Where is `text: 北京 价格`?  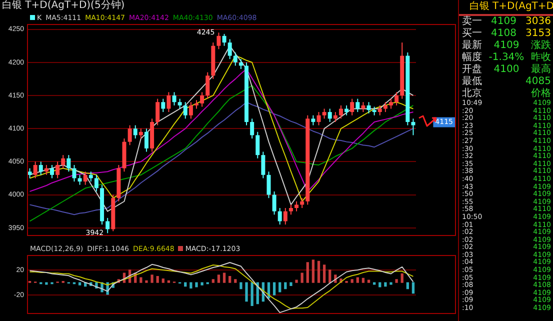 text: 北京 价格 is located at coordinates (506, 93).